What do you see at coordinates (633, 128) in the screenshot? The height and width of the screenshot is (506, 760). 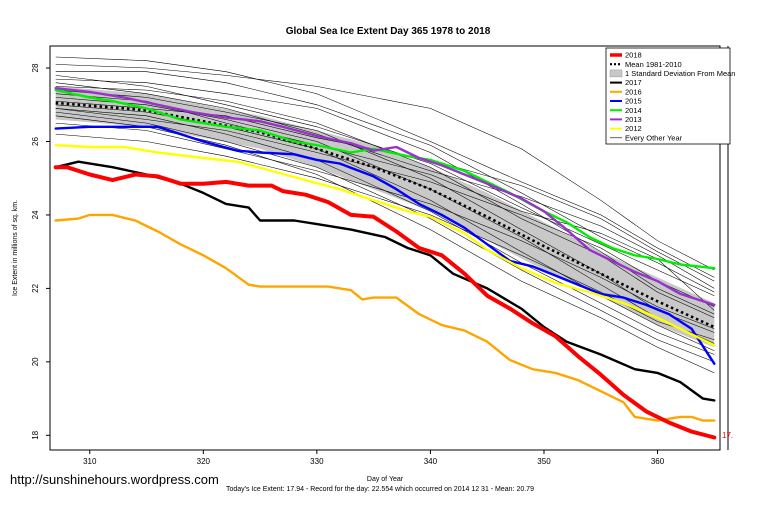 I see `legend-entry-2012-label: 2012` at bounding box center [633, 128].